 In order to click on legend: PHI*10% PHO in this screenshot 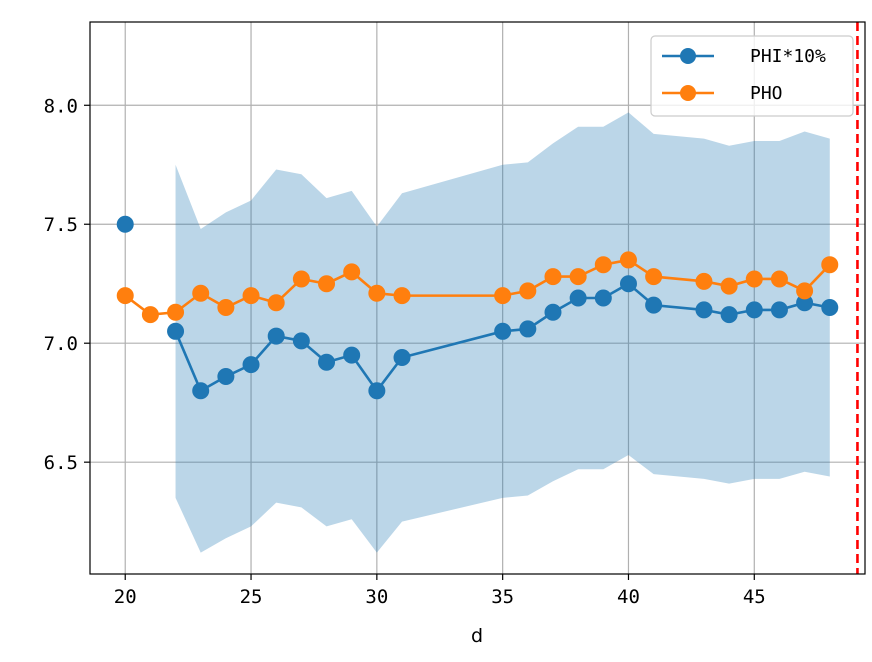, I will do `click(752, 76)`.